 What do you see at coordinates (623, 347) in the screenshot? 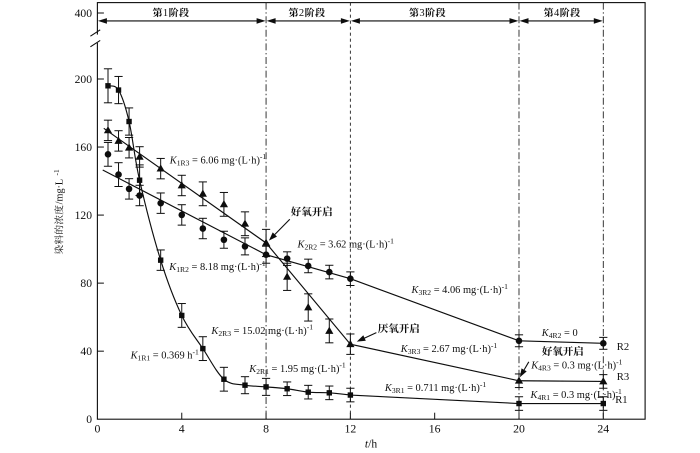
I see `svg-text: R2` at bounding box center [623, 347].